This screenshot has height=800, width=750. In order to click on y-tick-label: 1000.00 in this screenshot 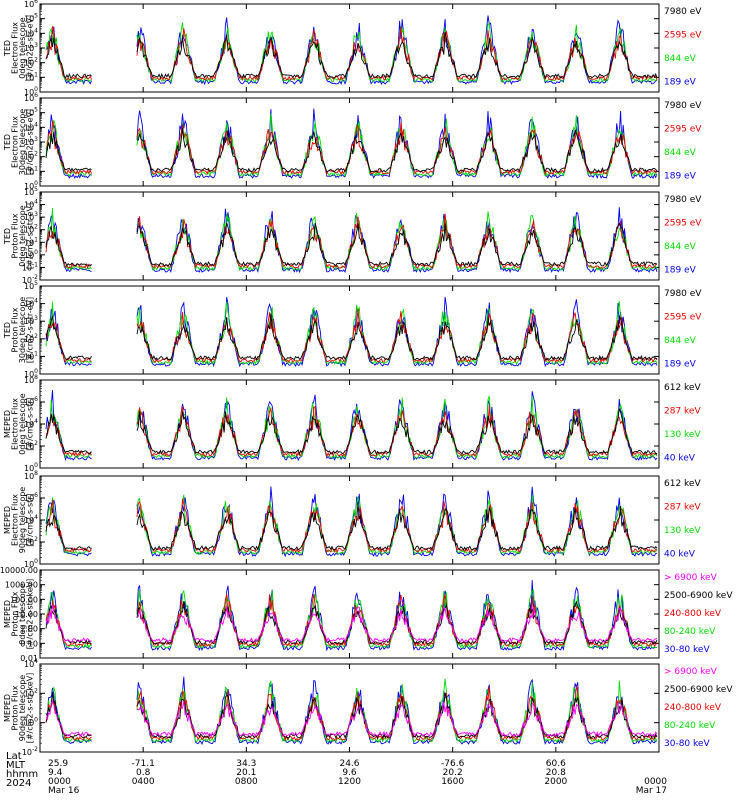, I will do `click(21, 585)`.